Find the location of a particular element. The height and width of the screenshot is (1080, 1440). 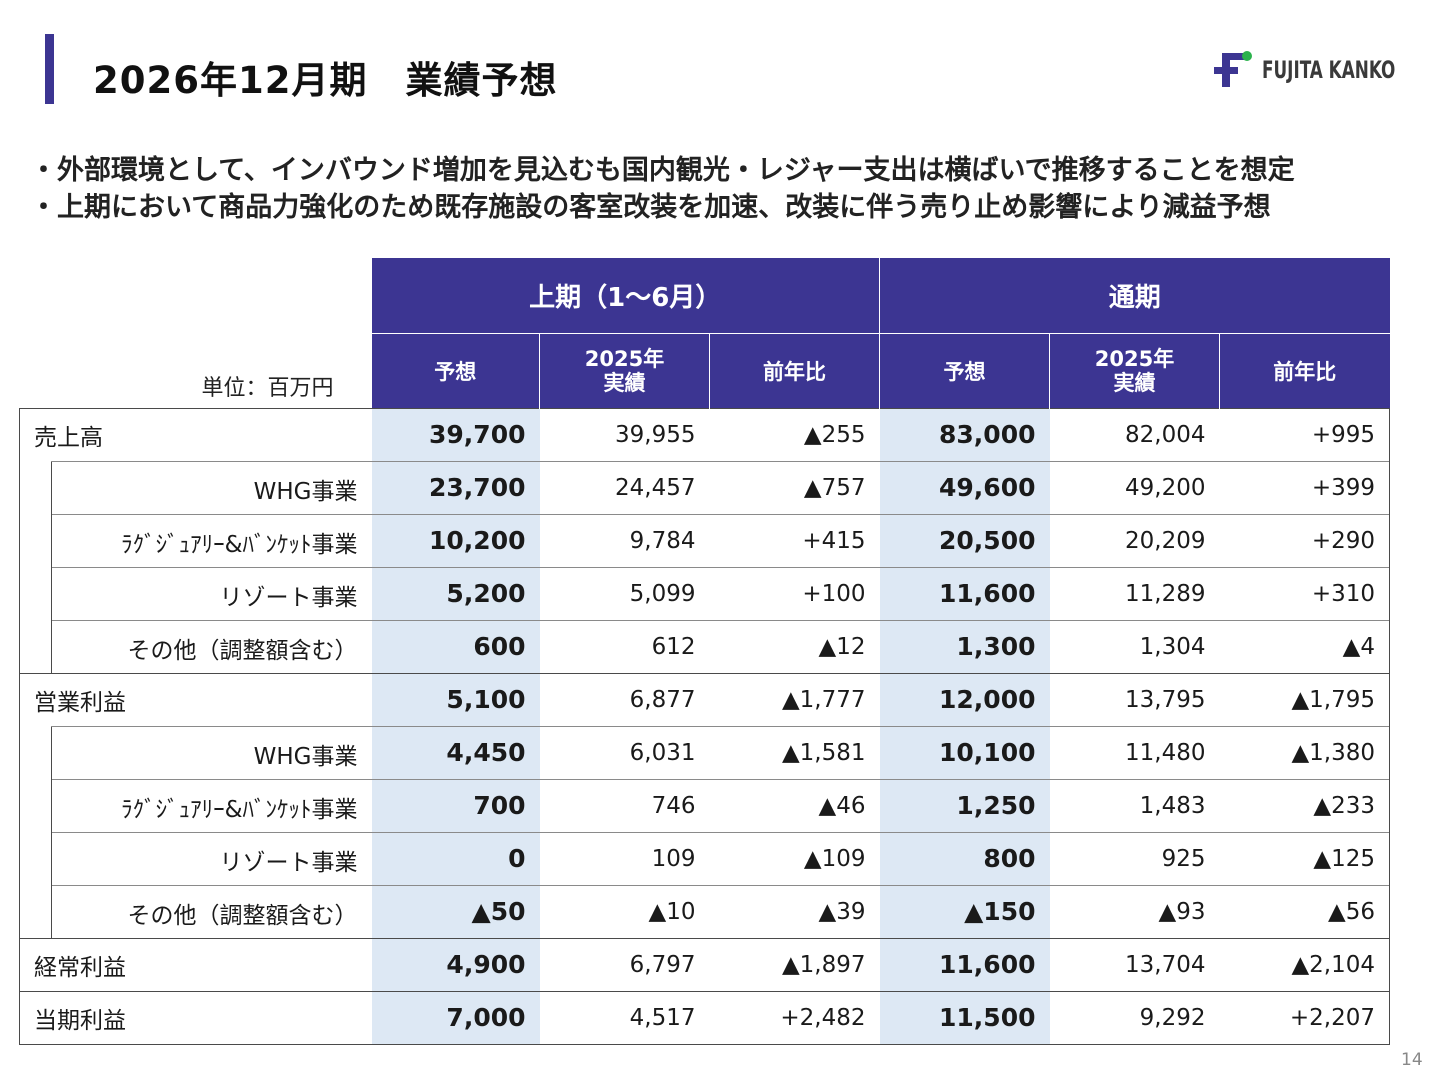

table-row: リゾート事業 0 109 ▲109 800 925 ▲125 is located at coordinates (705, 858).